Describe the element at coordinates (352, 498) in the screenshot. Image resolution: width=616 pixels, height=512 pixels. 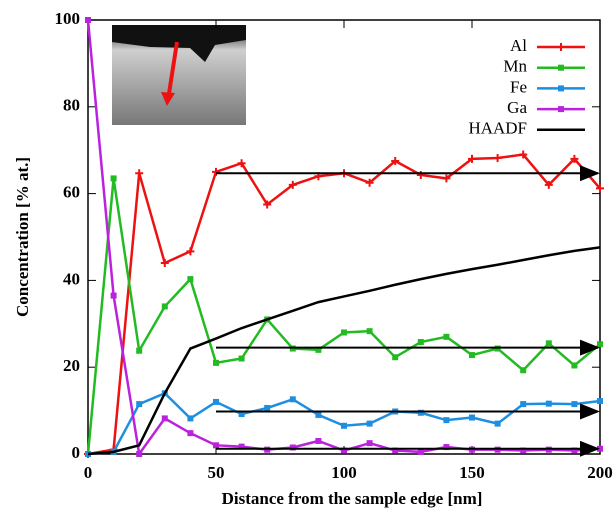
I see `x-axis-label: Distance from the sample edge [nm]` at that location.